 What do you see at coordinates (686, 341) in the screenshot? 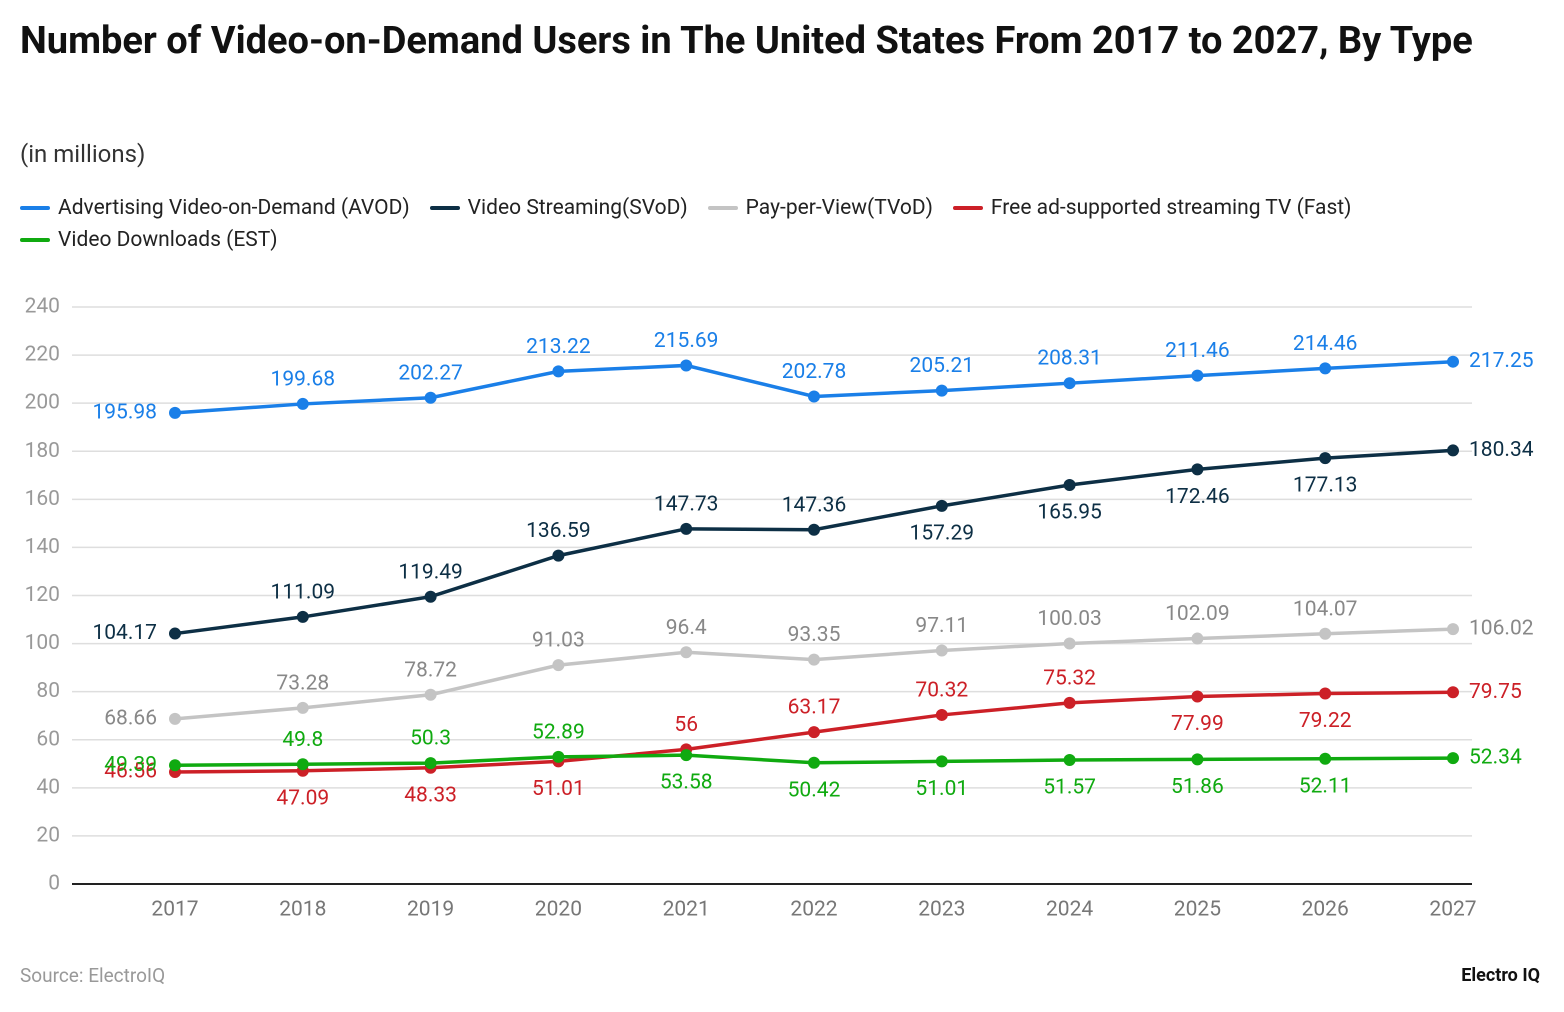
I see `data-label: 215.69` at bounding box center [686, 341].